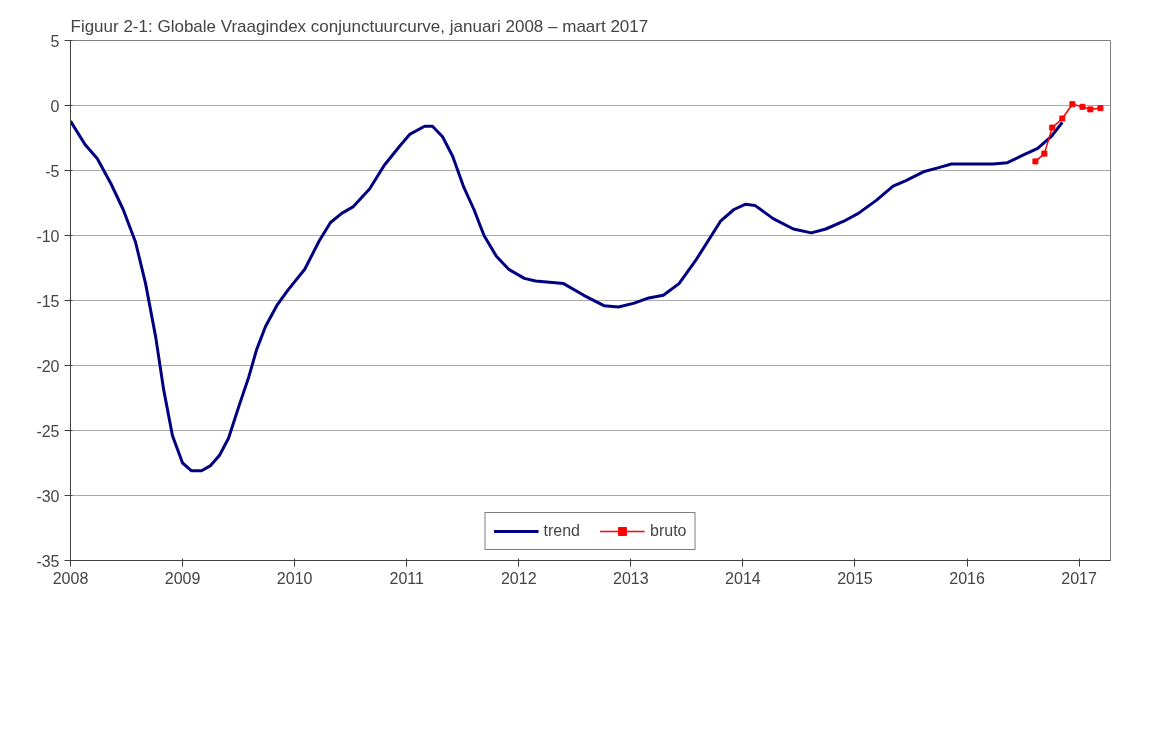  I want to click on x-tick-label: 2012, so click(518, 578).